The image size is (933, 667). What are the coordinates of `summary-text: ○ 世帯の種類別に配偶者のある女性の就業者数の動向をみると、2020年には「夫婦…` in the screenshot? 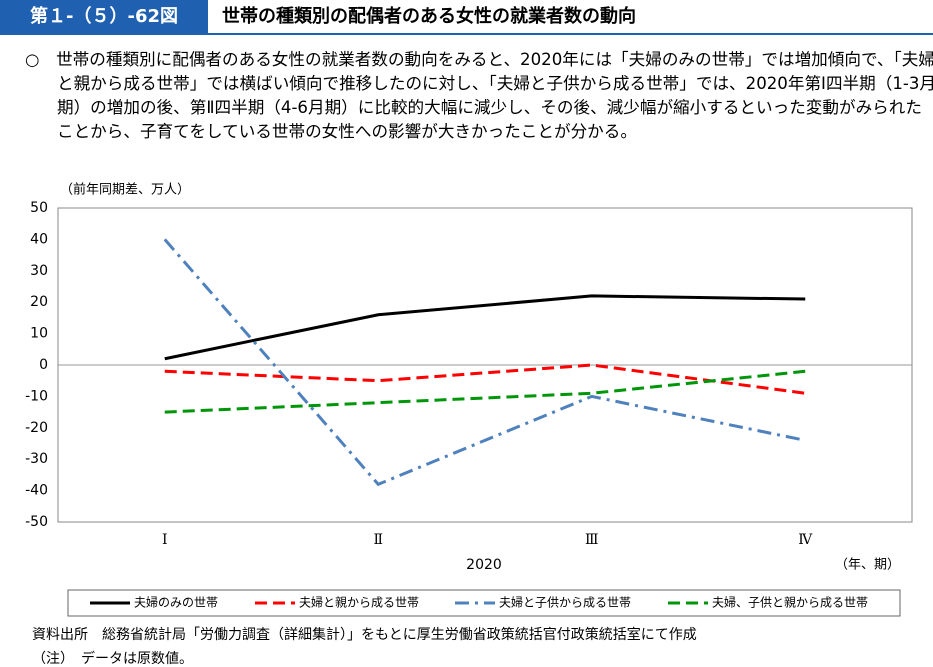 It's located at (479, 95).